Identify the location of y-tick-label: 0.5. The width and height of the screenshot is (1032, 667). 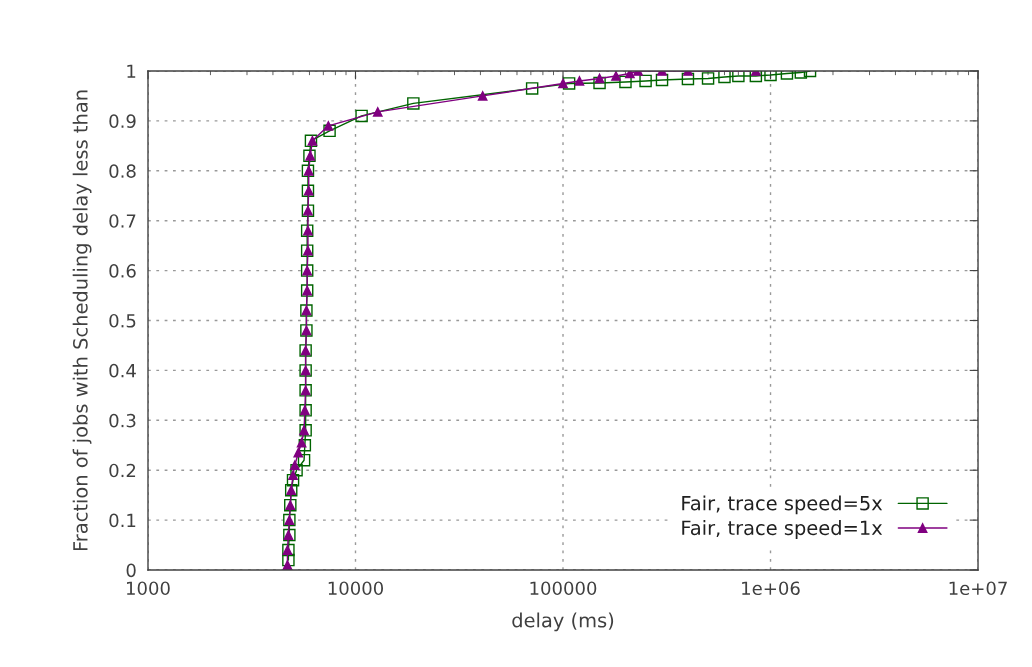
(122, 320).